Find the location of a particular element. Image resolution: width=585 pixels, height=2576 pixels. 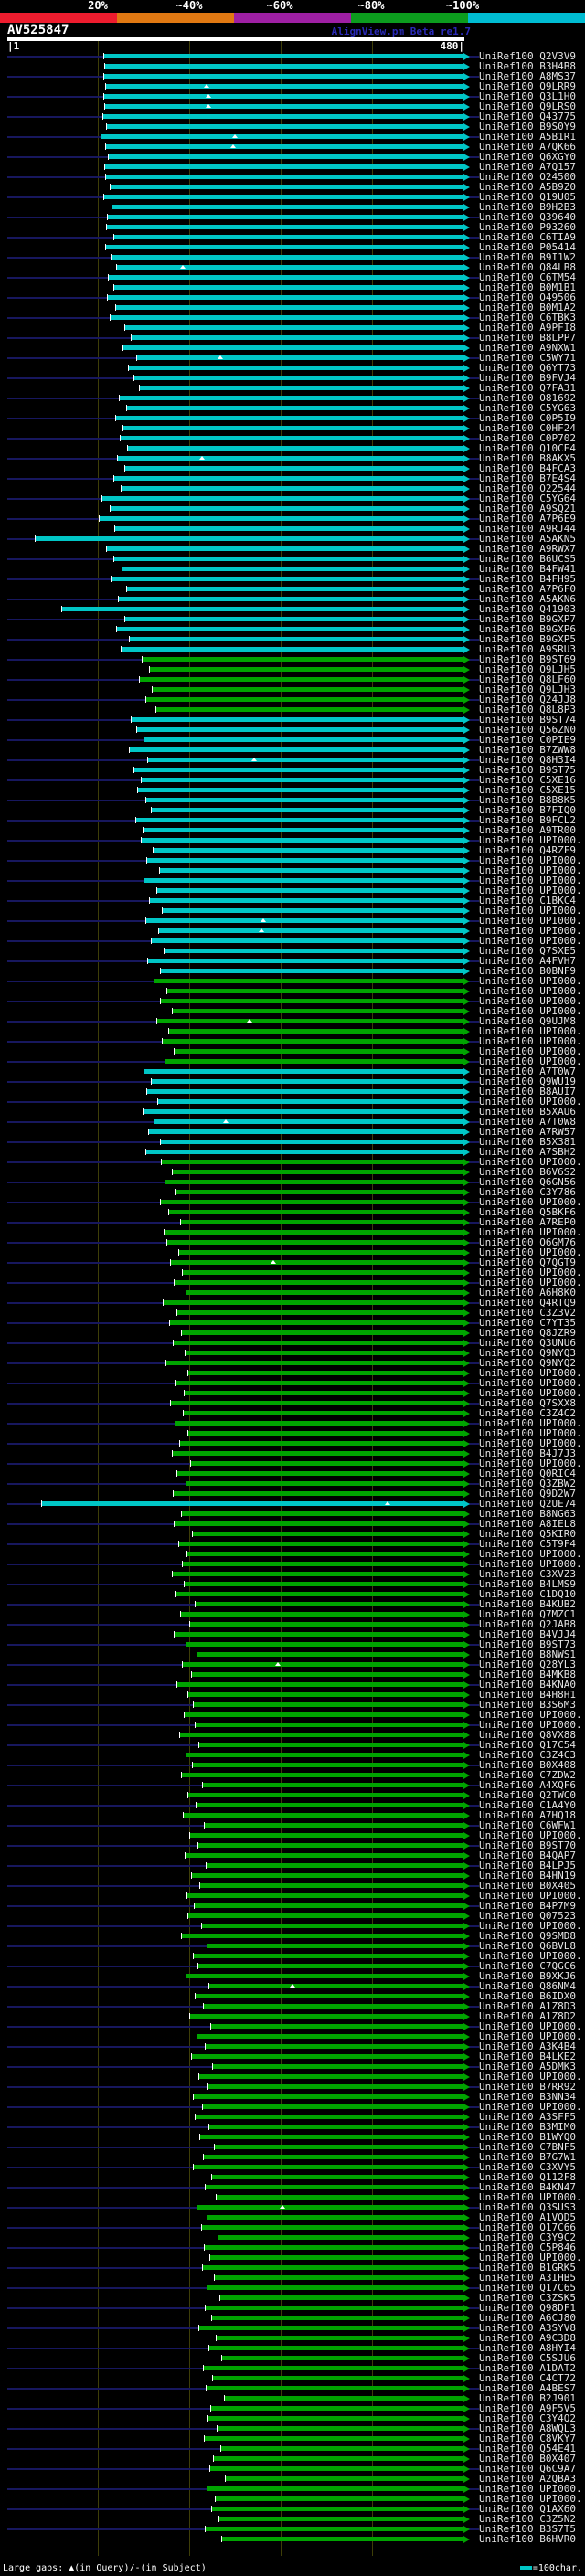

hit-label: UniRef100_Q2TWC0 is located at coordinates (528, 1795).